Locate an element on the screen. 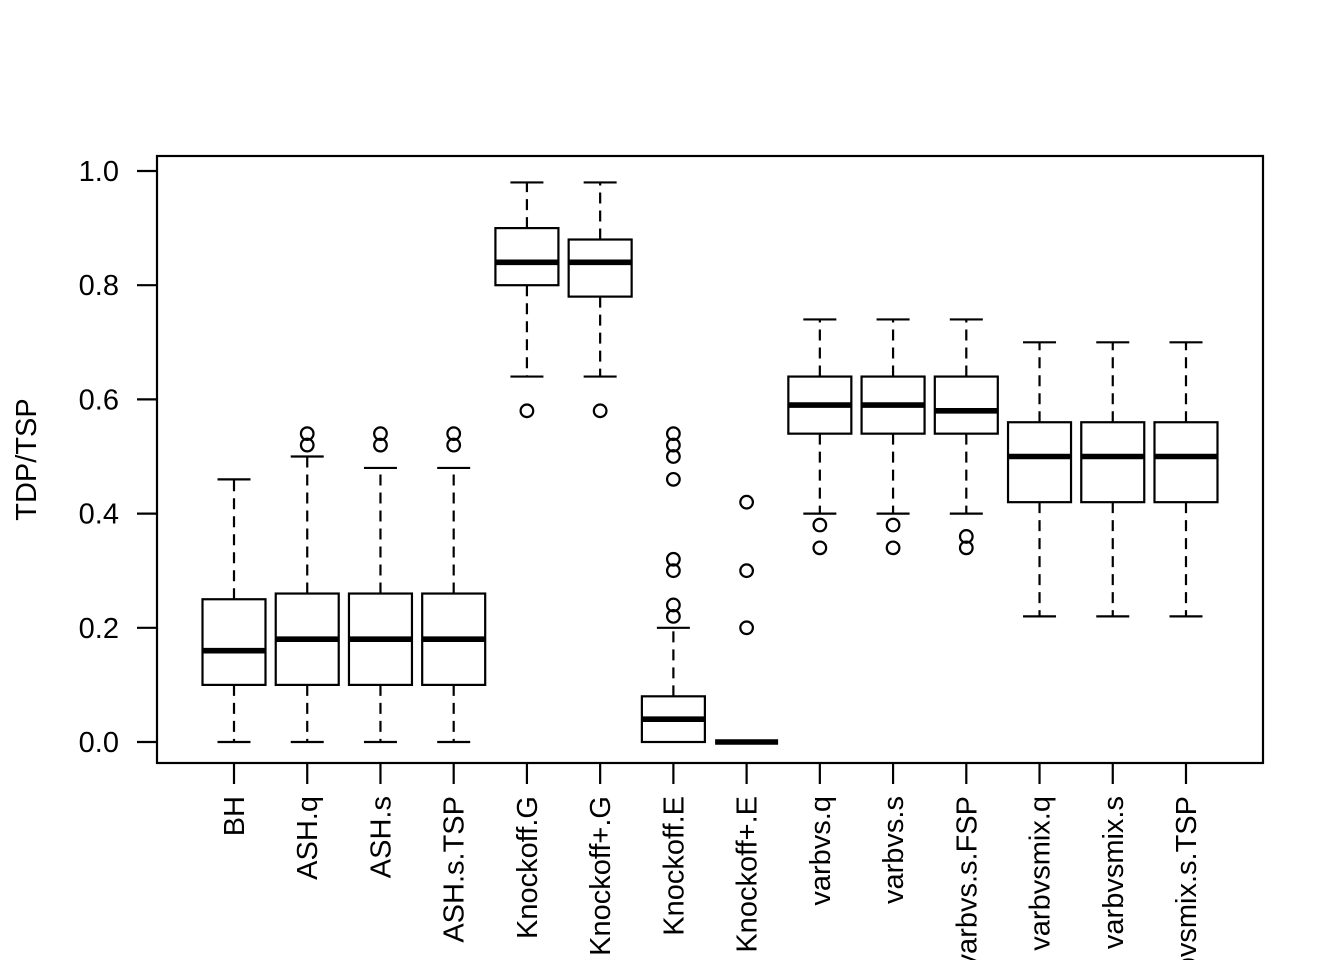 This screenshot has height=960, width=1344. x-tick-label: varbvs.s is located at coordinates (894, 850).